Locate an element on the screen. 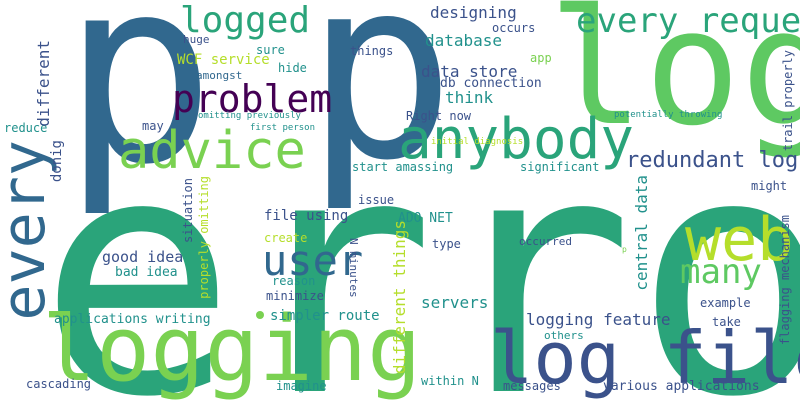  word-omitting-previously: omitting previously is located at coordinates (249, 116).